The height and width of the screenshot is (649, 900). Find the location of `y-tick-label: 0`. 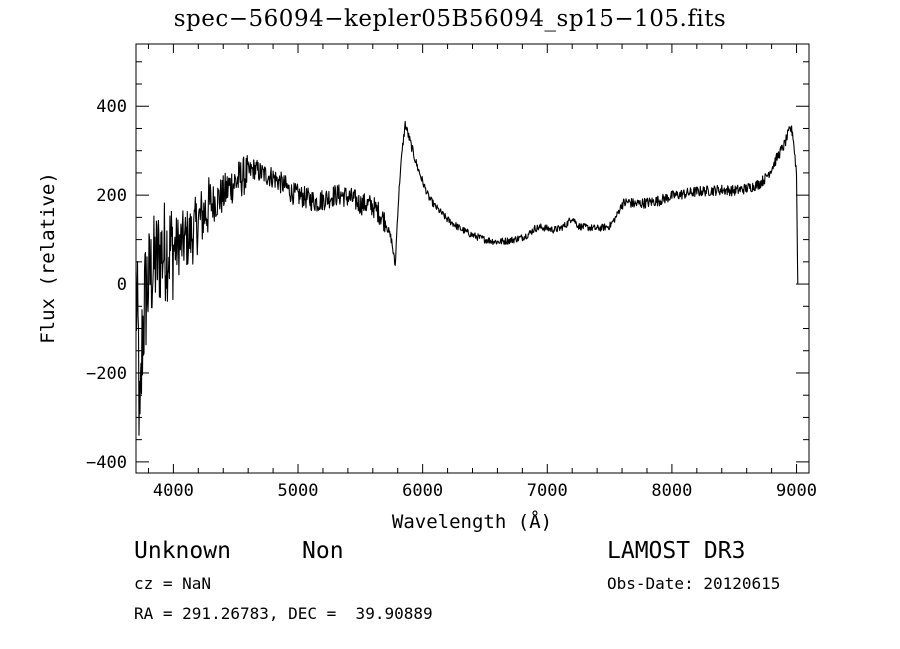

y-tick-label: 0 is located at coordinates (122, 285).